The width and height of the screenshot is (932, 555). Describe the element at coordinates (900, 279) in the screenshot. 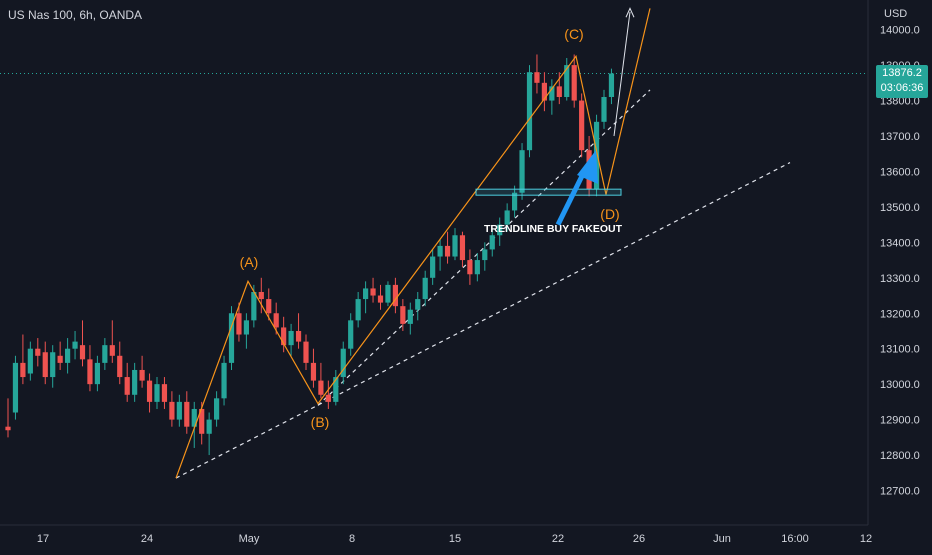

I see `y-tick-label: 13300.0` at that location.